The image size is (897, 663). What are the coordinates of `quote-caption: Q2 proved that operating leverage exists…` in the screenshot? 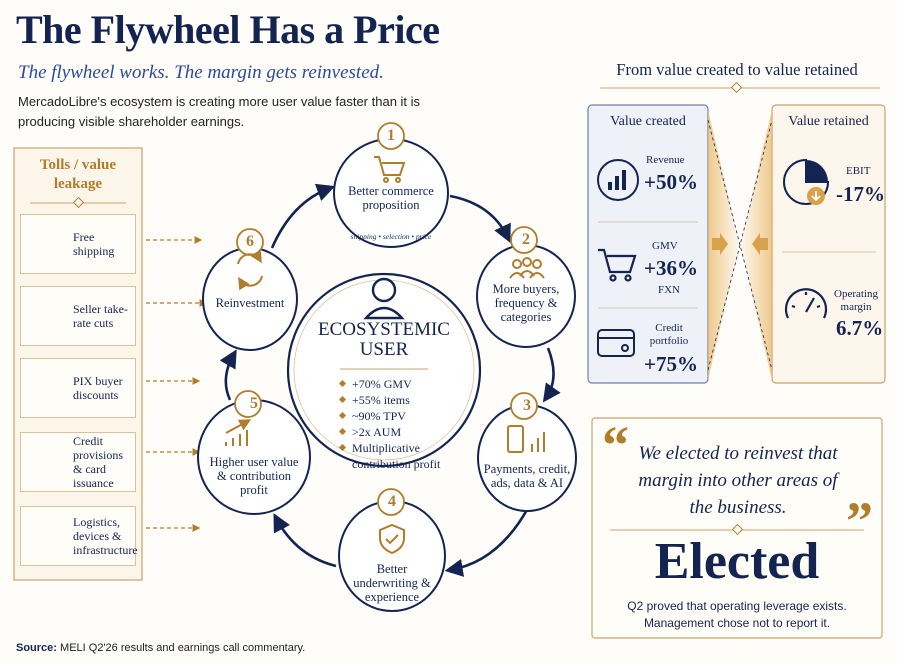 It's located at (737, 614).